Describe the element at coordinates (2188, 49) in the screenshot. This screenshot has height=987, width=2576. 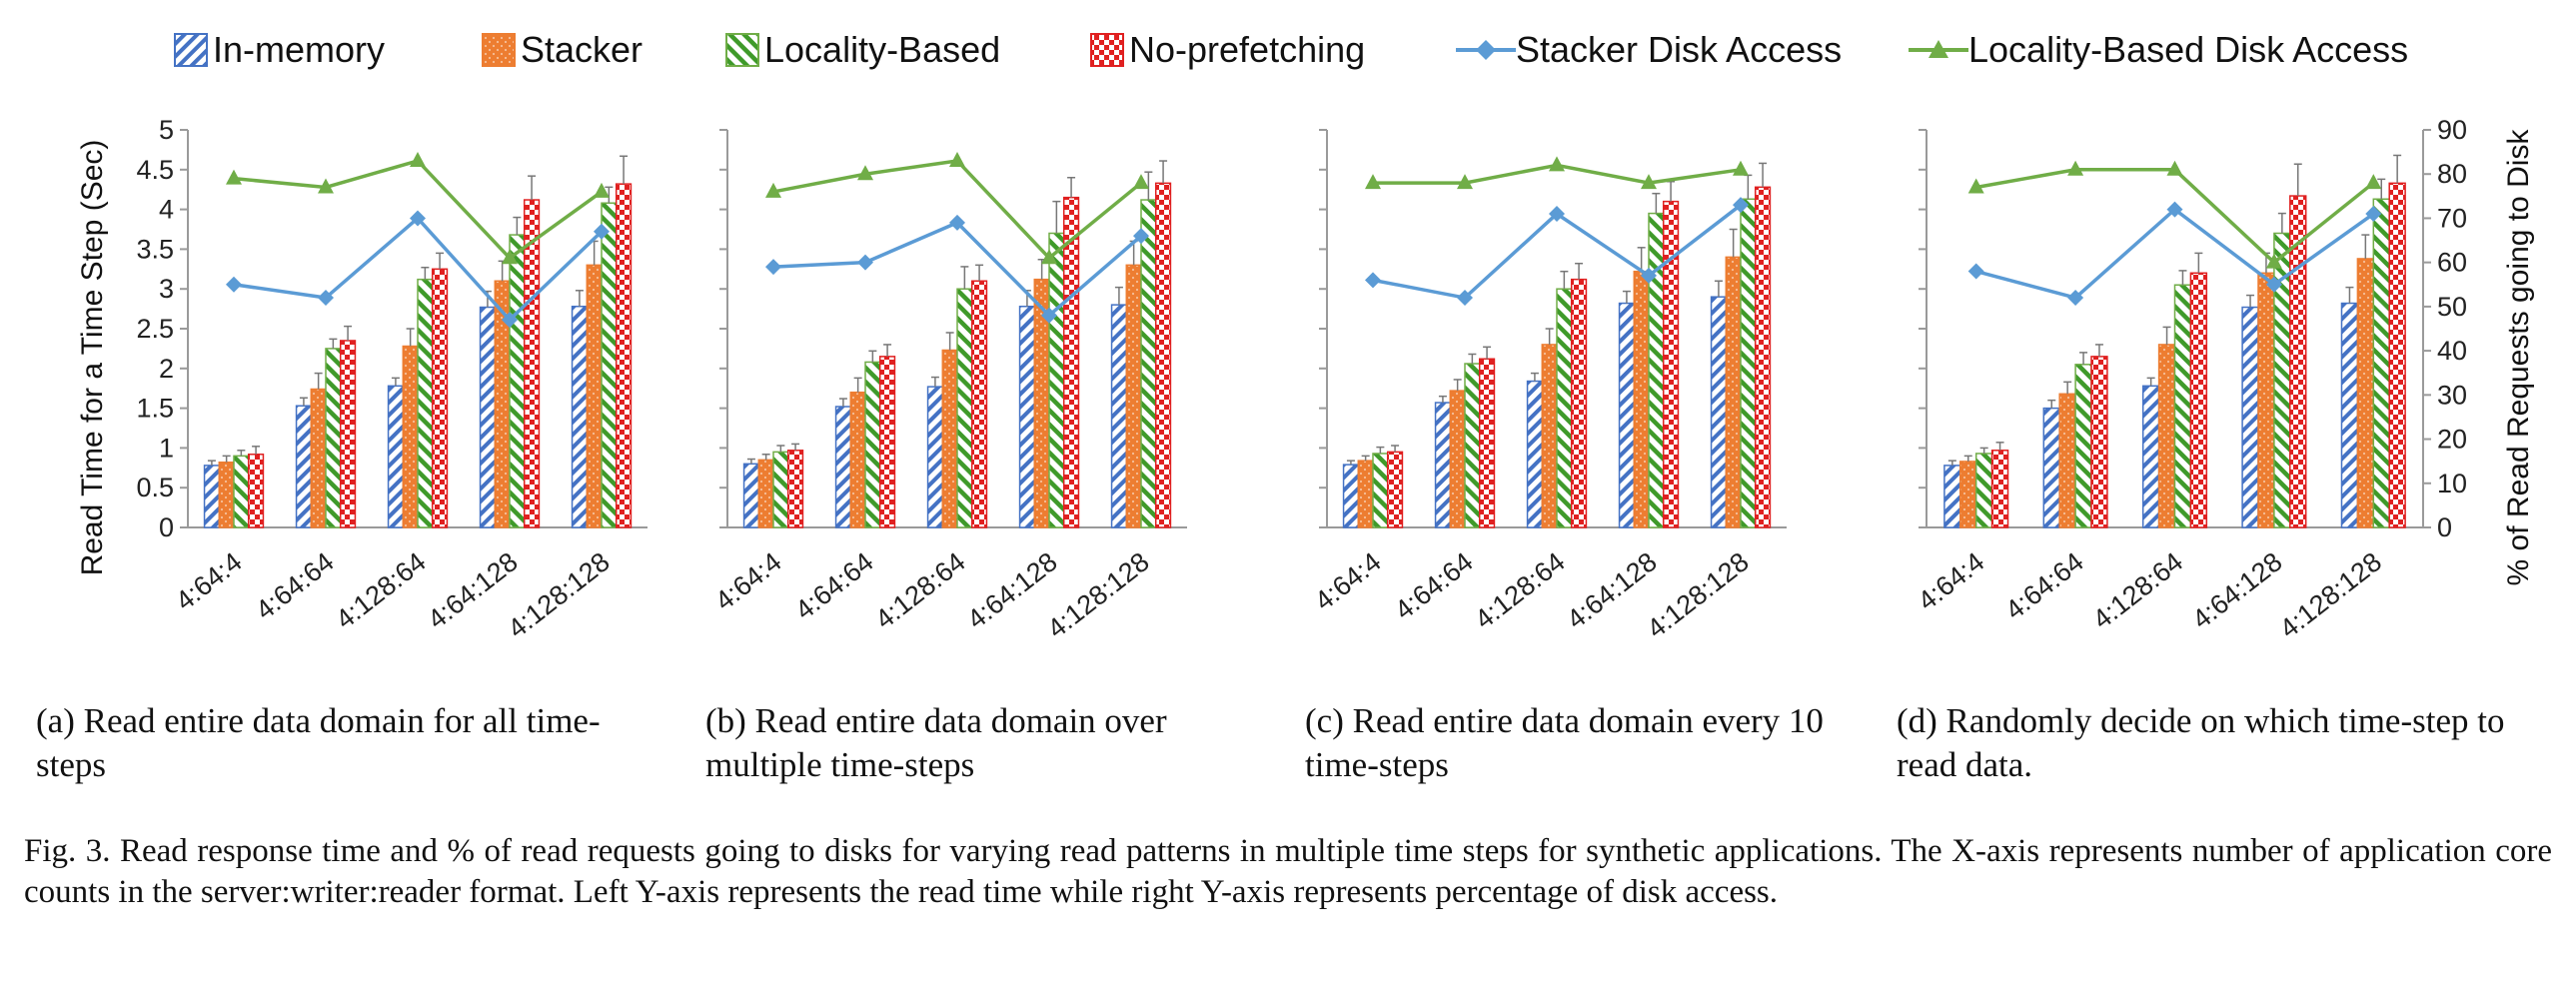
I see `legend-label: Locality-Based Disk Access` at that location.